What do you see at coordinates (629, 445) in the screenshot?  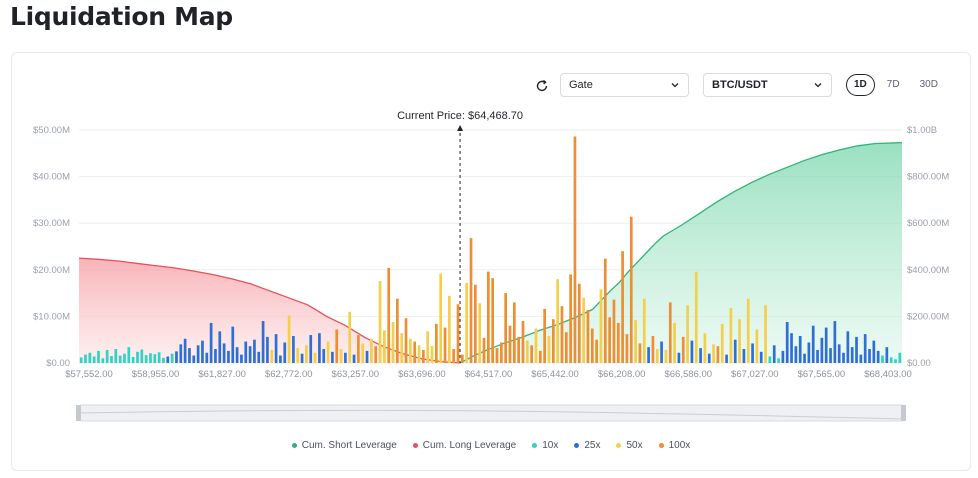 I see `legend-item-50x: 50x` at bounding box center [629, 445].